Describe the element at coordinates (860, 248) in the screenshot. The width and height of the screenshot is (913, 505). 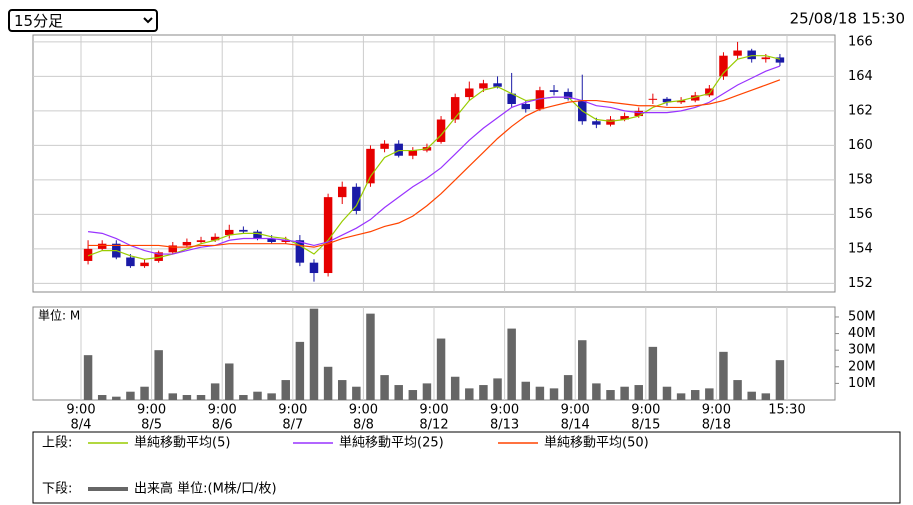
I see `y-tick-label: 154` at that location.